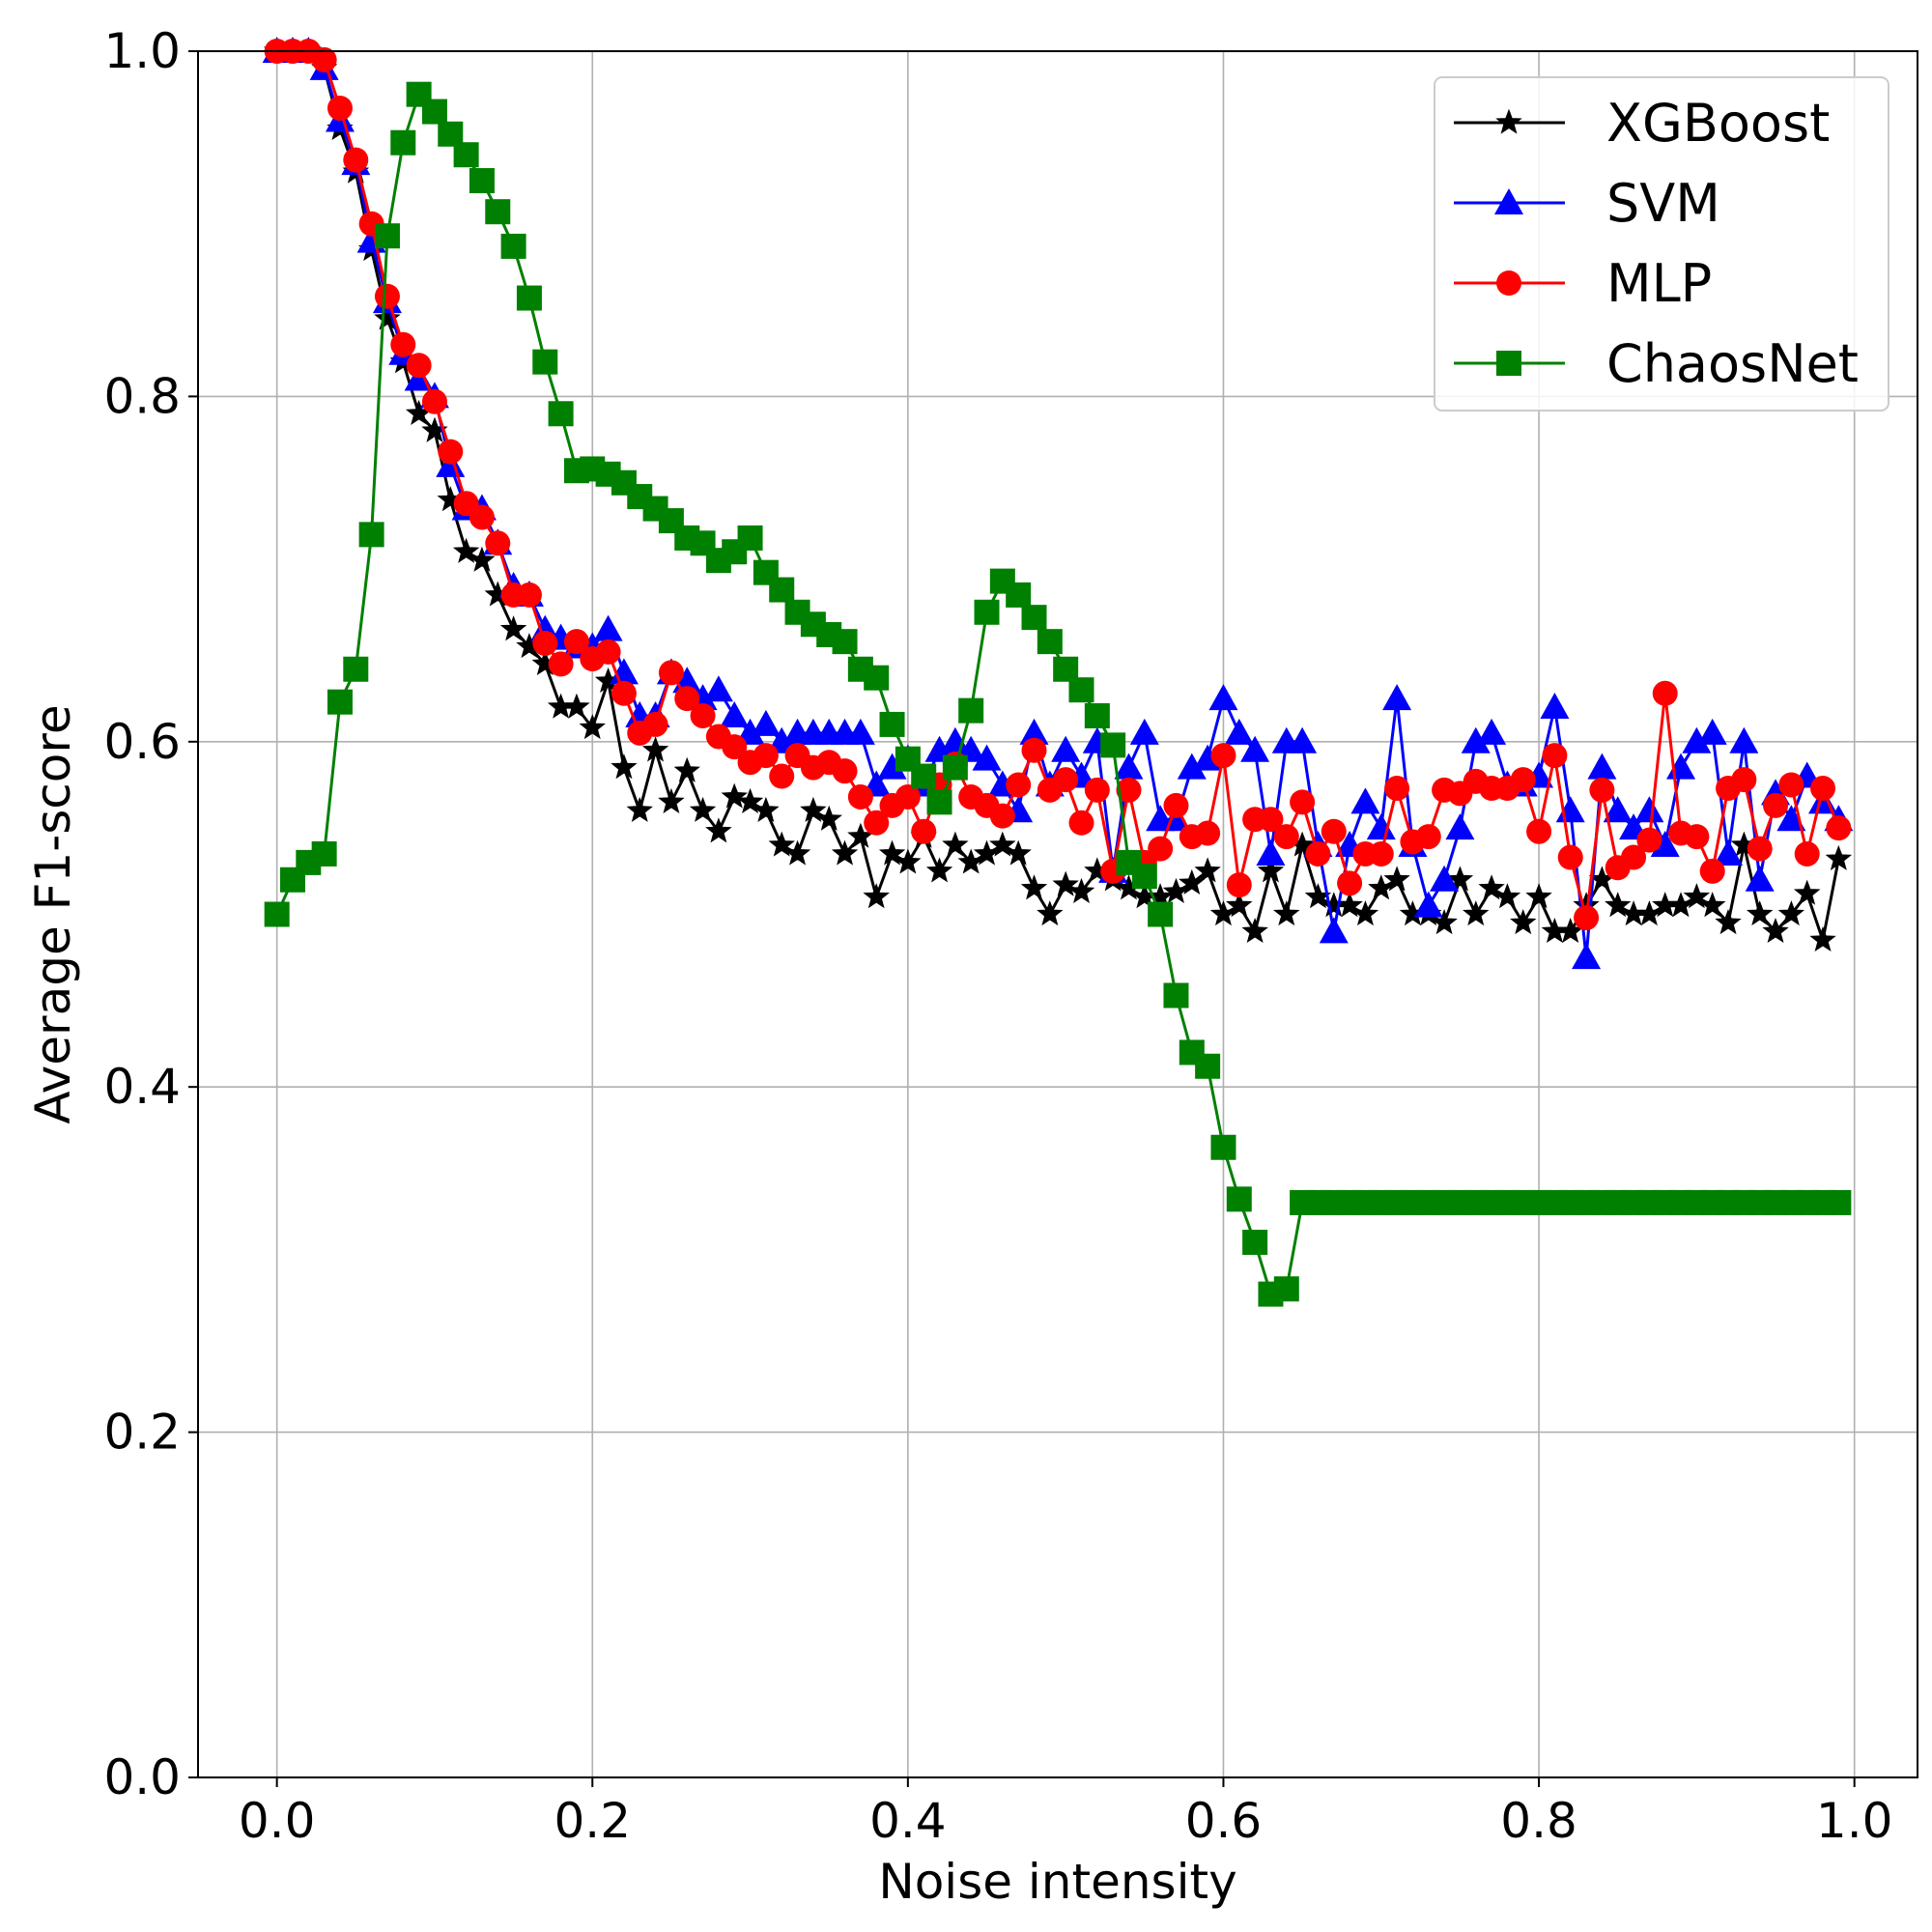 Image resolution: width=1932 pixels, height=1932 pixels. What do you see at coordinates (1656, 363) in the screenshot?
I see `legend-item-chaosnet: ChaosNet` at bounding box center [1656, 363].